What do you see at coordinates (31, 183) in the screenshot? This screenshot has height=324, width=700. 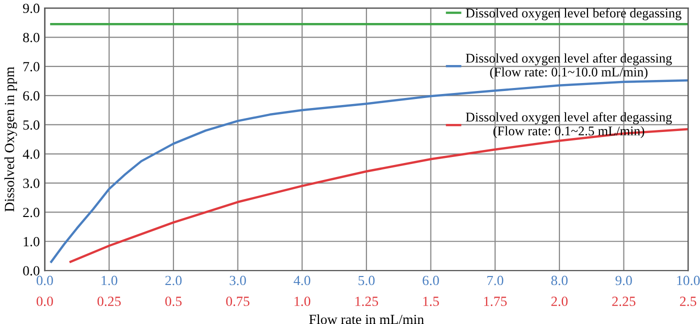 I see `y-tick-label: 3.0` at bounding box center [31, 183].